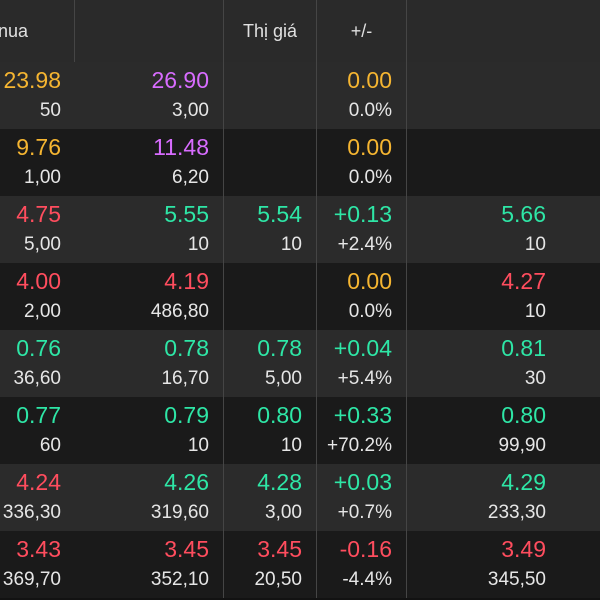 Image resolution: width=600 pixels, height=600 pixels. What do you see at coordinates (362, 348) in the screenshot?
I see `change-value: +0.04` at bounding box center [362, 348].